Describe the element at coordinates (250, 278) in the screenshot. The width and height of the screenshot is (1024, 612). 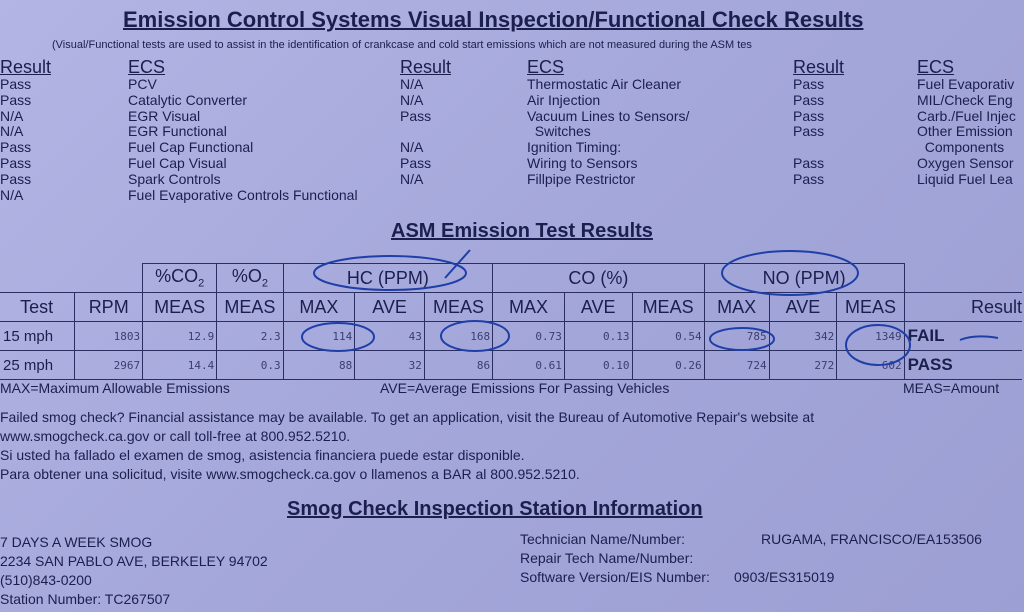
I see `group-o2: %O2` at that location.